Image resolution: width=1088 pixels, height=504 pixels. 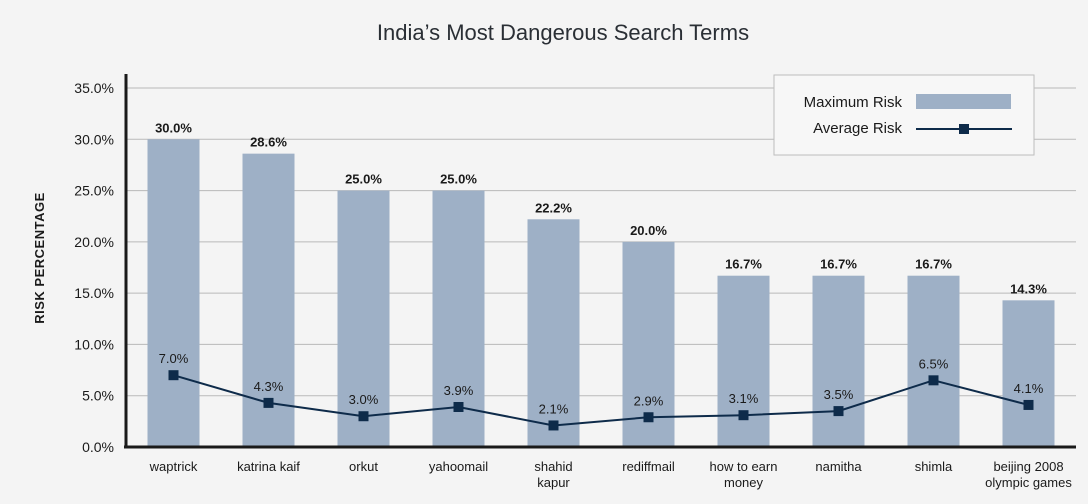 I want to click on average-risk-data-label: 6.5%, so click(x=934, y=363).